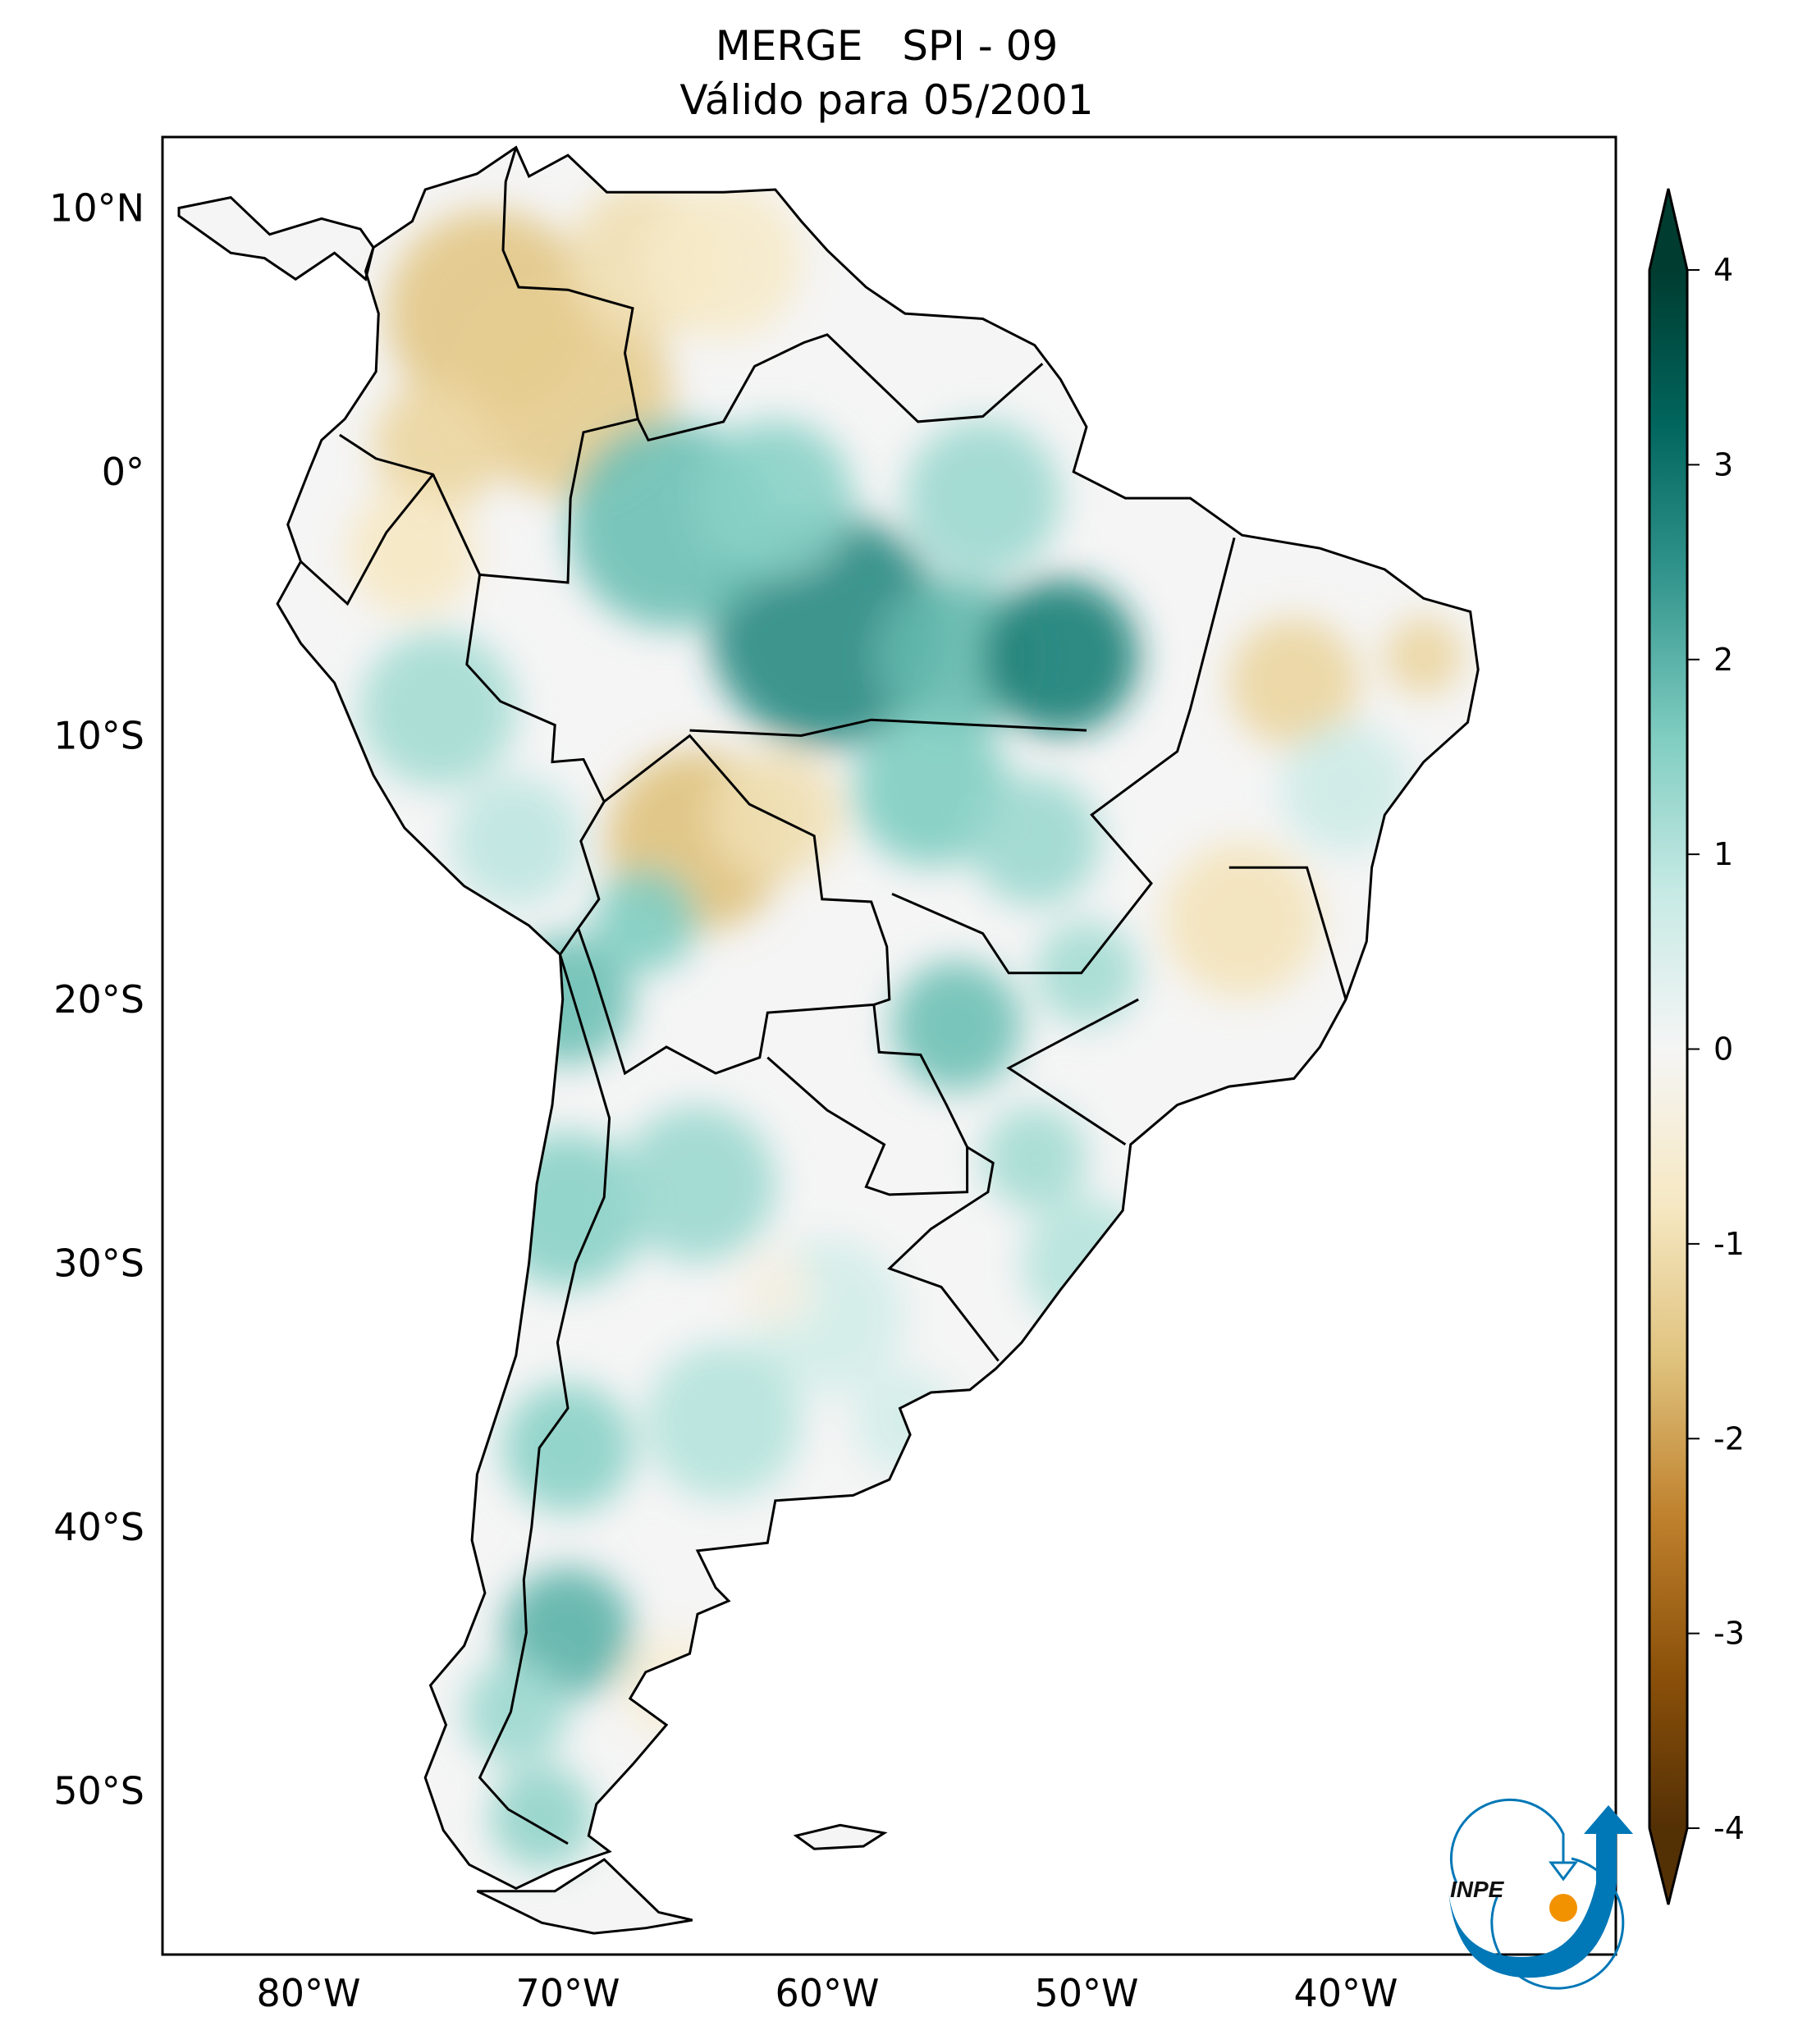 Image resolution: width=1798 pixels, height=2044 pixels. What do you see at coordinates (1696, 1046) in the screenshot?
I see `colorbar: 4 3 2 1 0 -1 -2 -3 -4` at bounding box center [1696, 1046].